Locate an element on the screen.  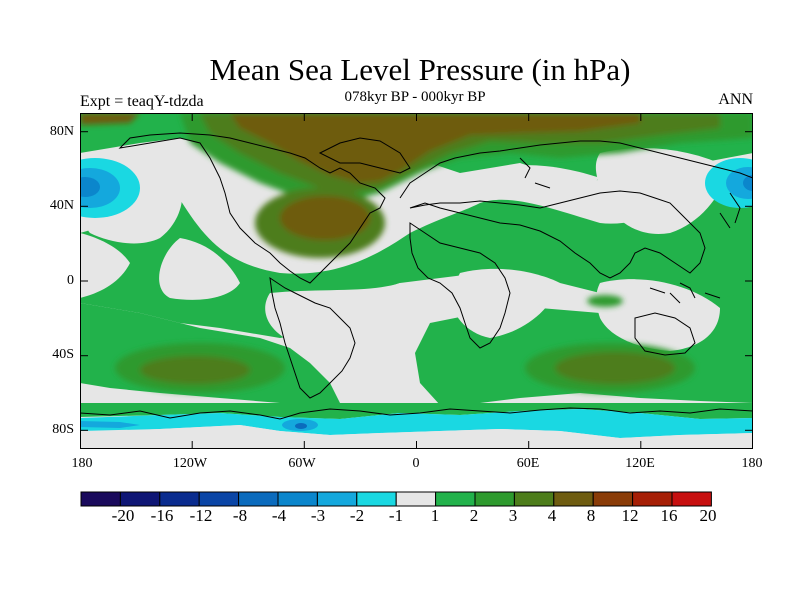
lon-label-120w: 120W is located at coordinates (190, 463).